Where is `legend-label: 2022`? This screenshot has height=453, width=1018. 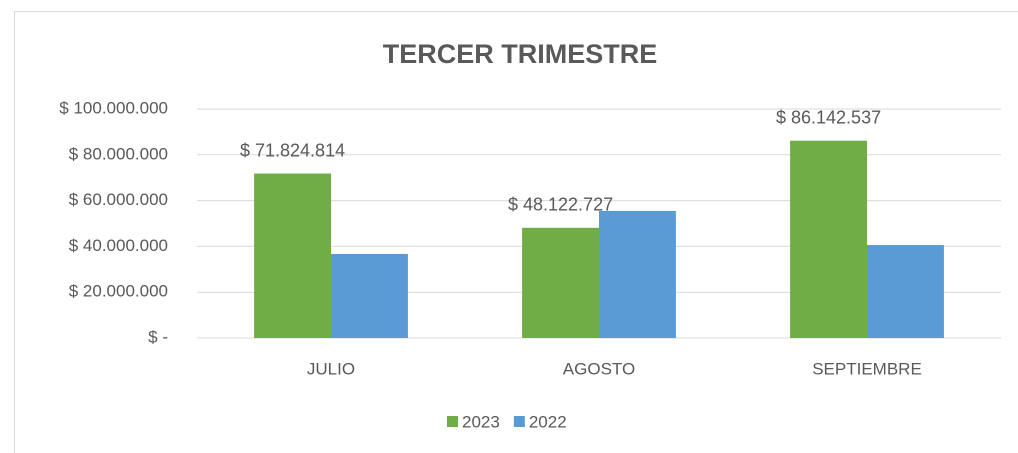
legend-label: 2022 is located at coordinates (548, 421).